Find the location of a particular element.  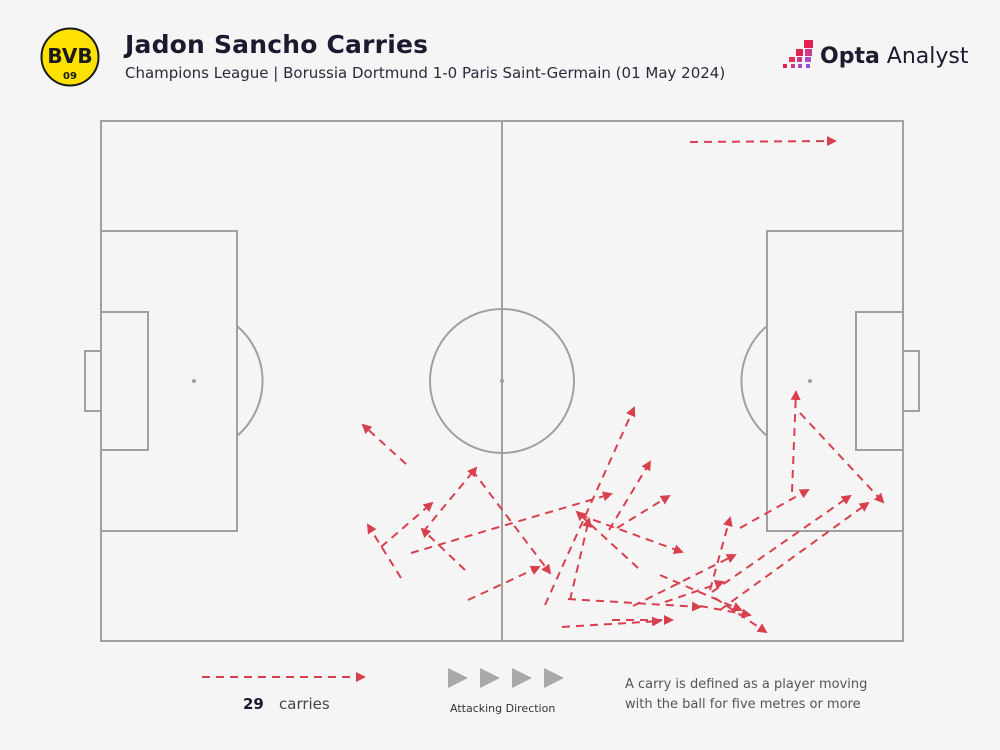

opta-pixel-mark-icon is located at coordinates (798, 54).